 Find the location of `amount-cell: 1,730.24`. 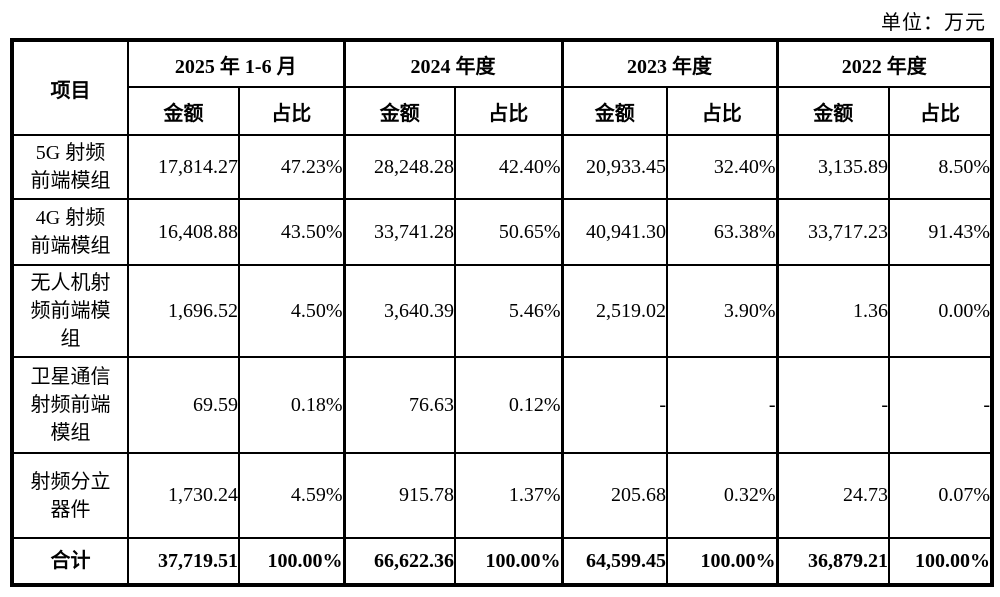

amount-cell: 1,730.24 is located at coordinates (183, 495).